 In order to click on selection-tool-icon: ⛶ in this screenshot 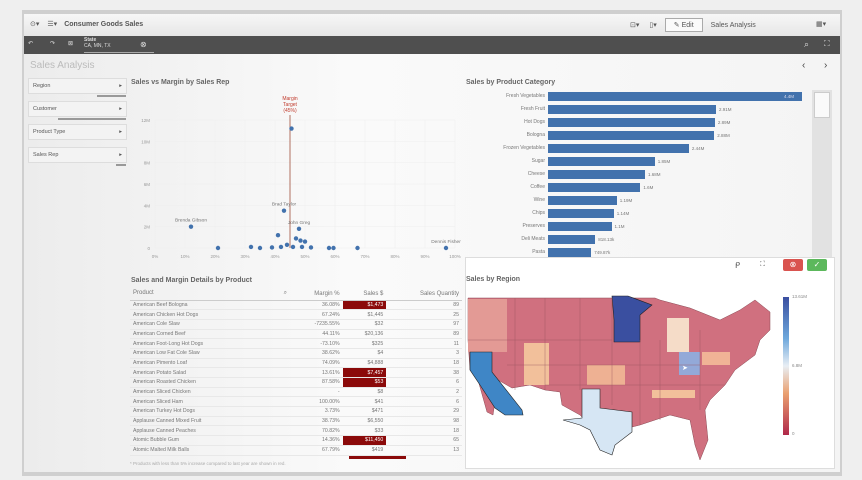, I will do `click(827, 43)`.